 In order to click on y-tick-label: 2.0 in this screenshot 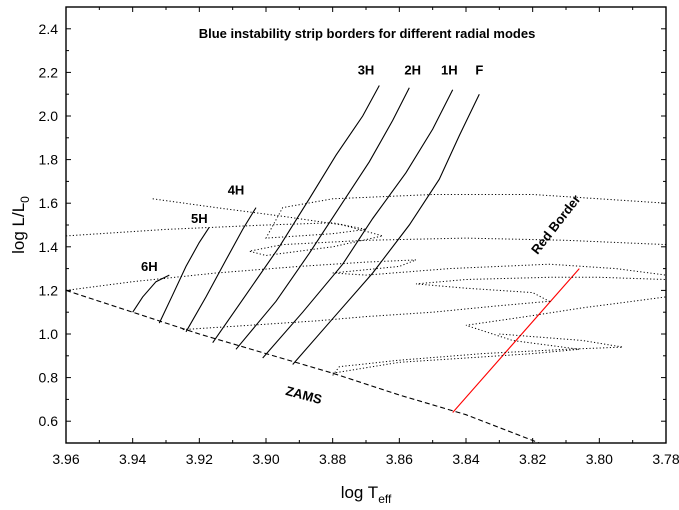, I will do `click(49, 116)`.